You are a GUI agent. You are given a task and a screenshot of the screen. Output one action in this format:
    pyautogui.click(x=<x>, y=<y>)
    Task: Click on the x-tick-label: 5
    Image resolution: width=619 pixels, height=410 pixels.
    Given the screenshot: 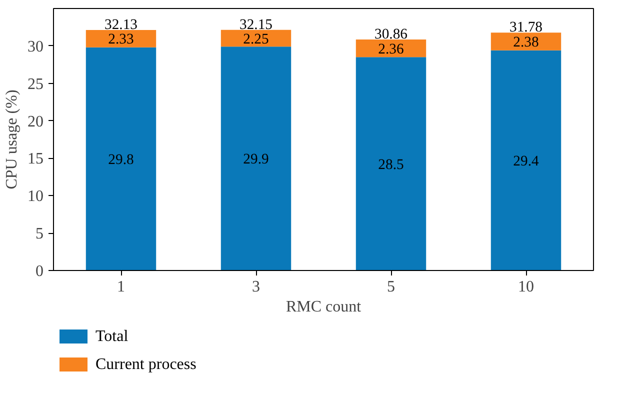 What is the action you would take?
    pyautogui.click(x=391, y=287)
    